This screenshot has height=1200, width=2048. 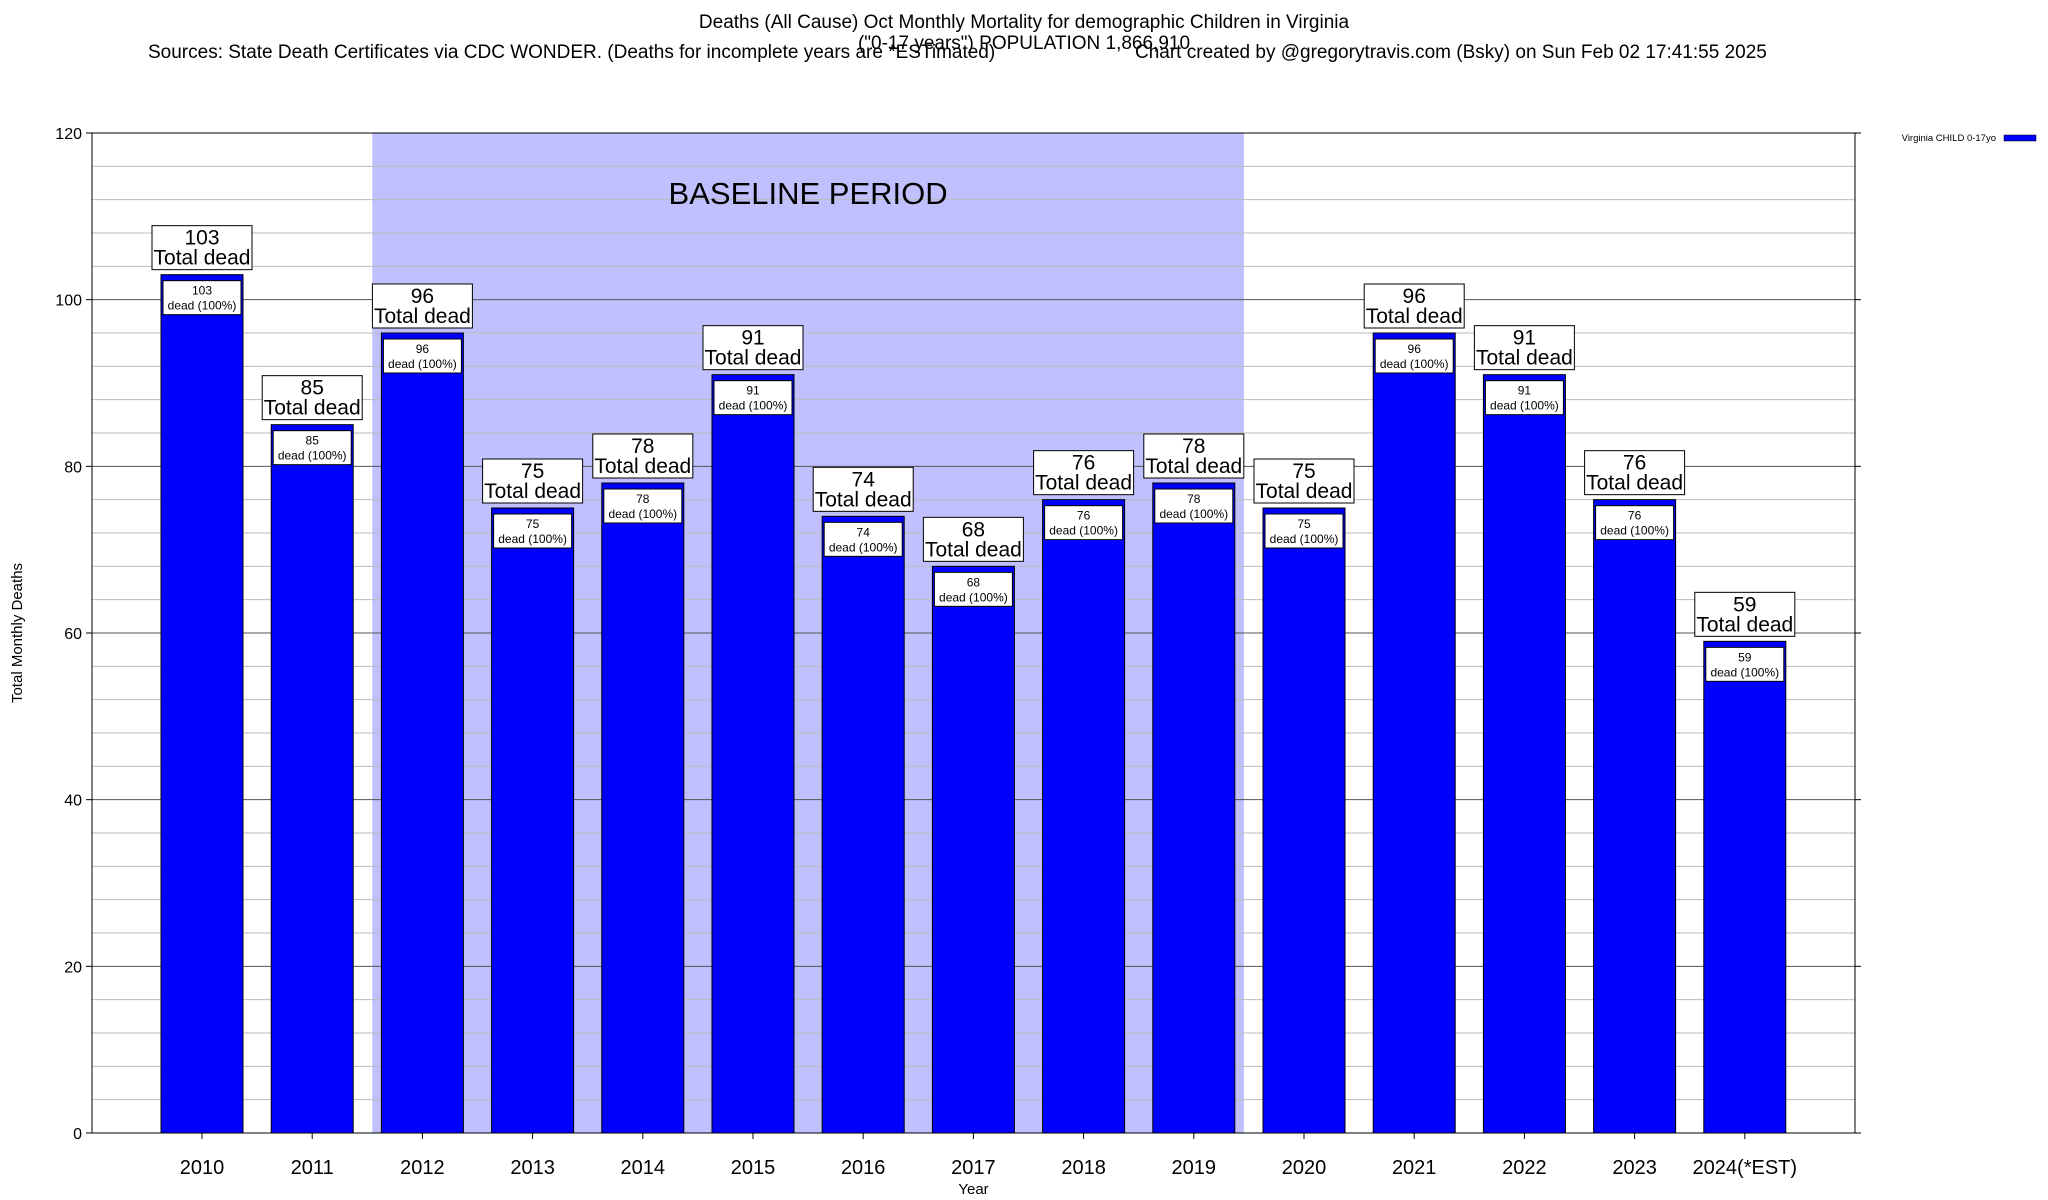 What do you see at coordinates (73, 801) in the screenshot?
I see `y-tick-label: 40` at bounding box center [73, 801].